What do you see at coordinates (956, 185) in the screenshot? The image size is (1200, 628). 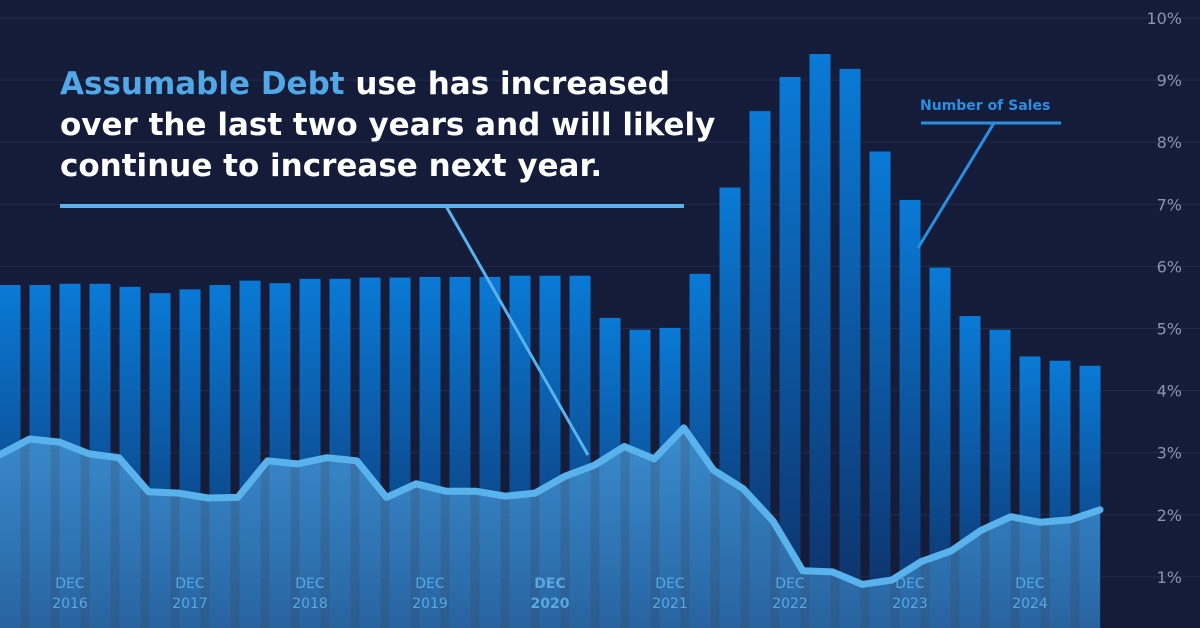 I see `series-label-leader` at bounding box center [956, 185].